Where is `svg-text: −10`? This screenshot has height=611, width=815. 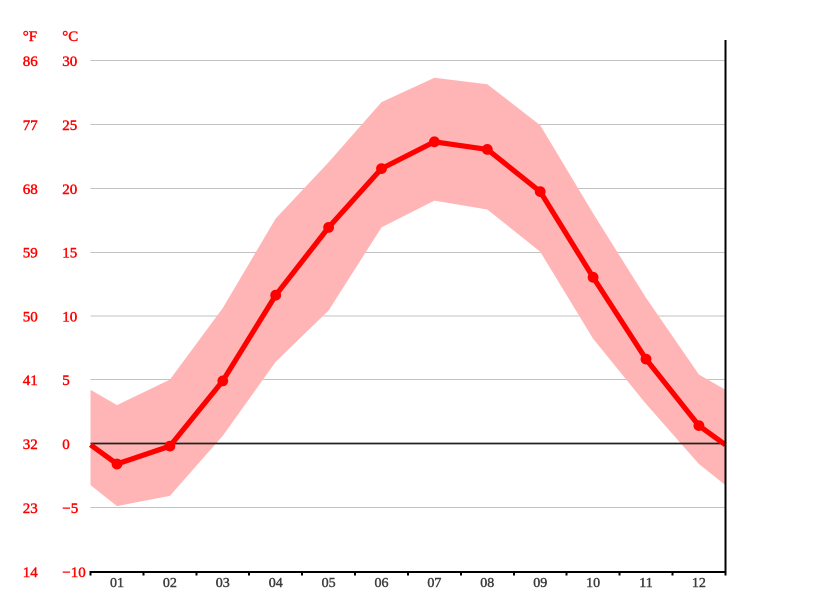
svg-text: −10 is located at coordinates (73, 573).